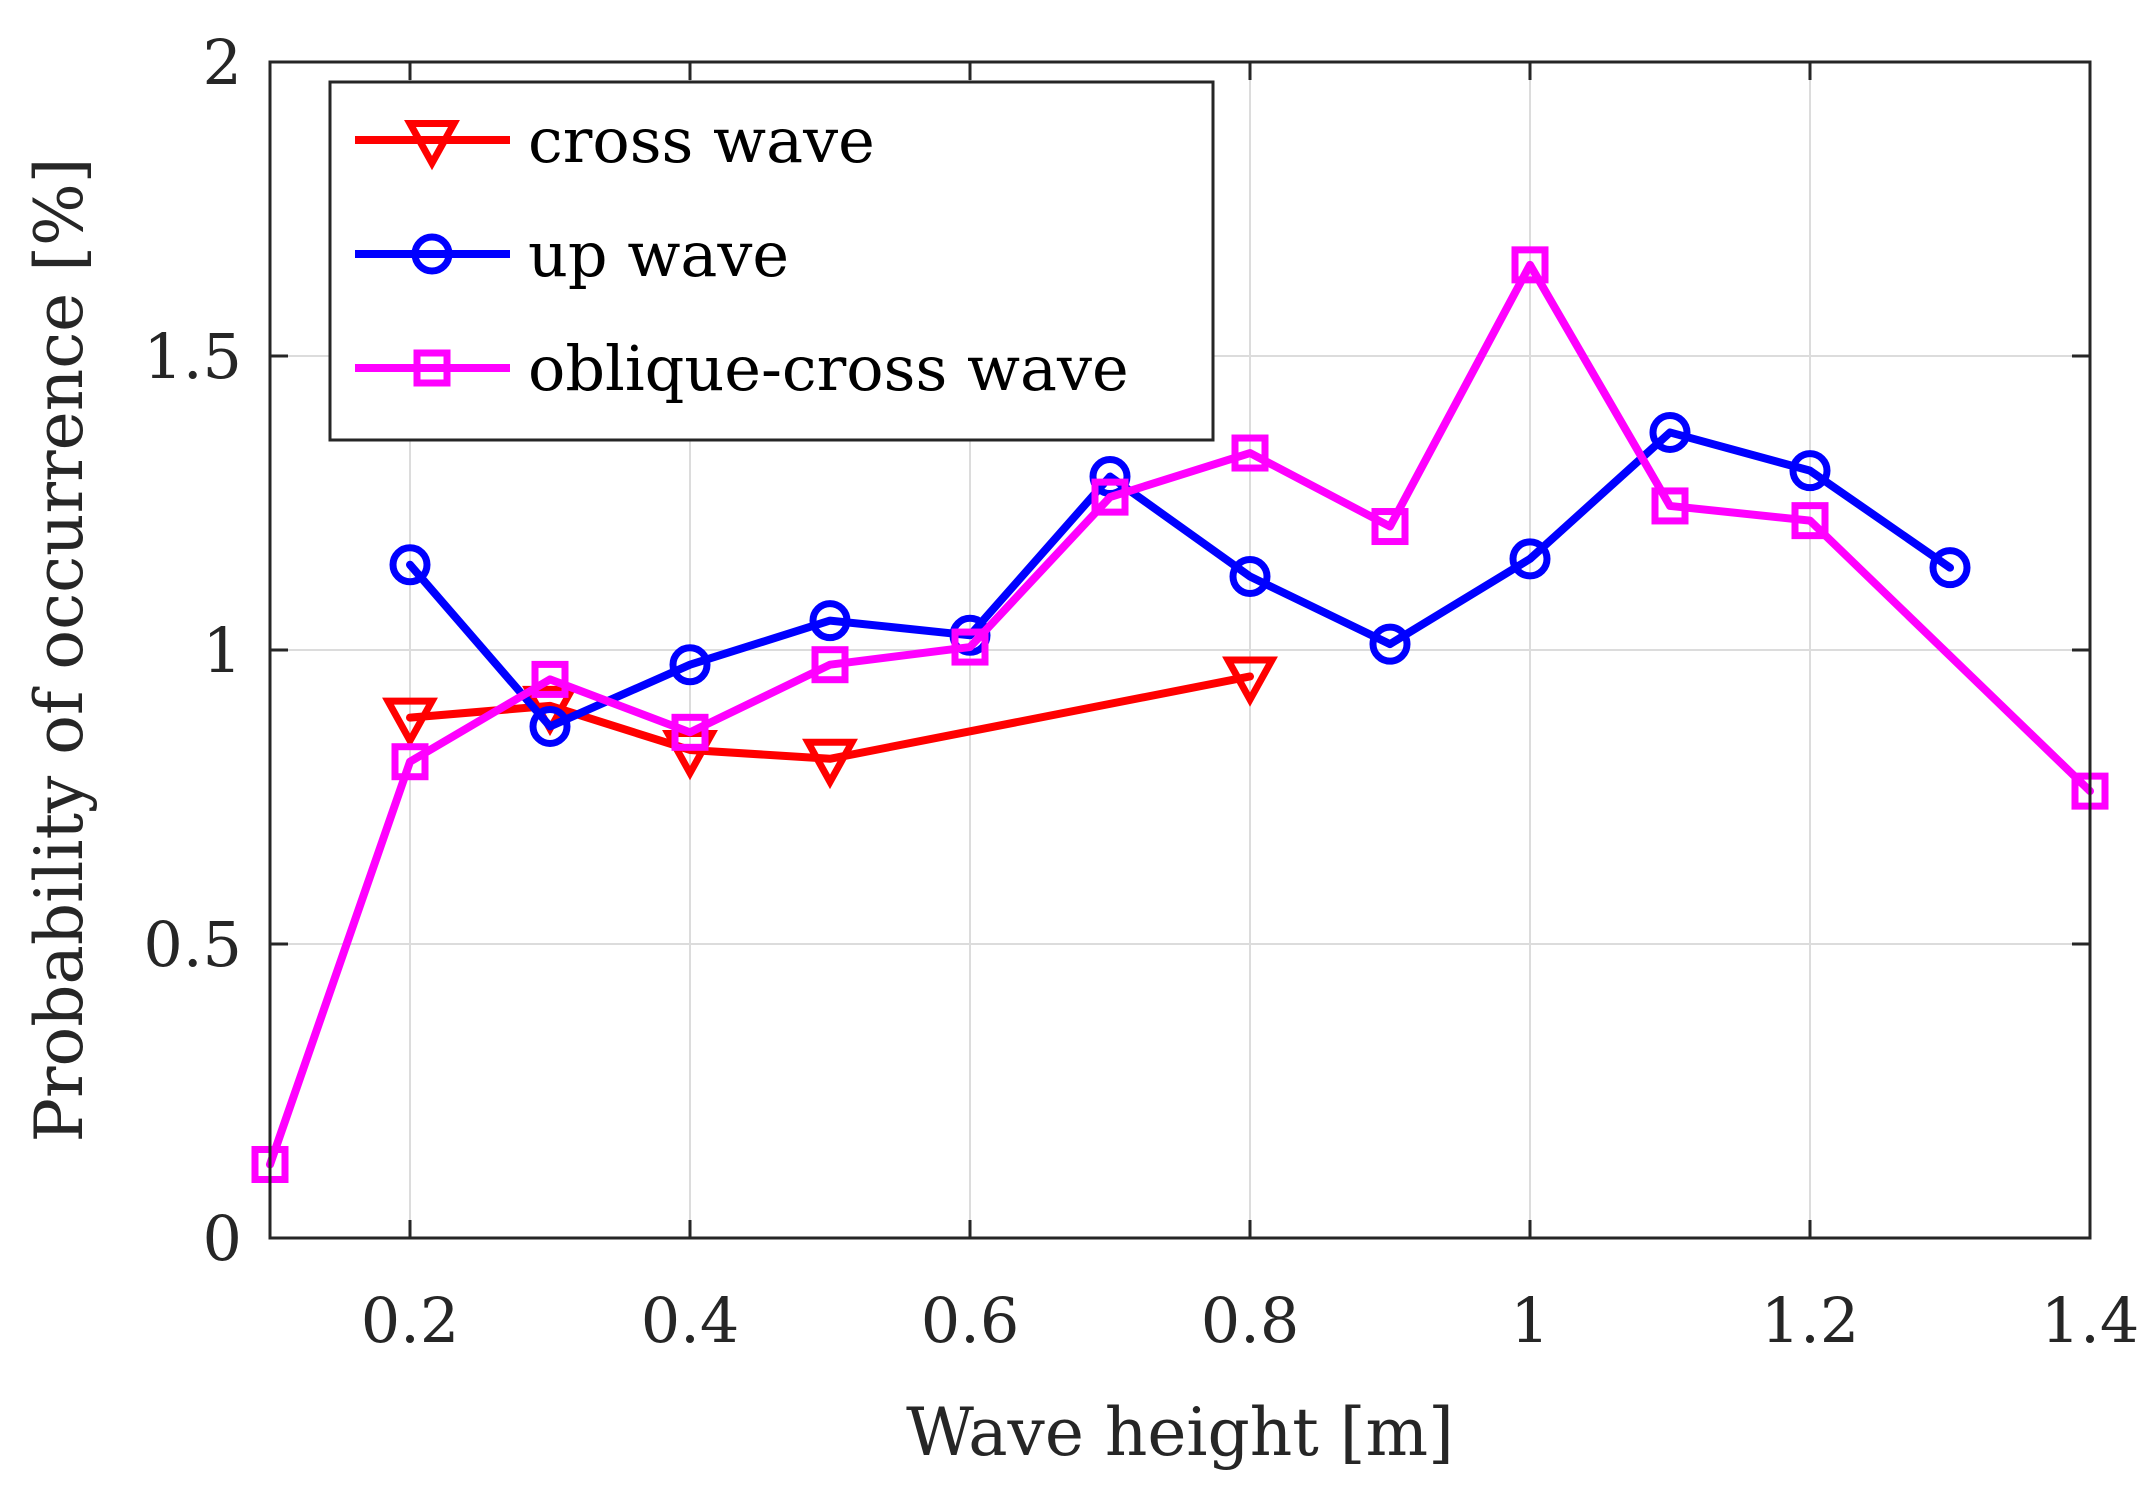 The height and width of the screenshot is (1495, 2150). I want to click on legend-label: cross wave, so click(701, 140).